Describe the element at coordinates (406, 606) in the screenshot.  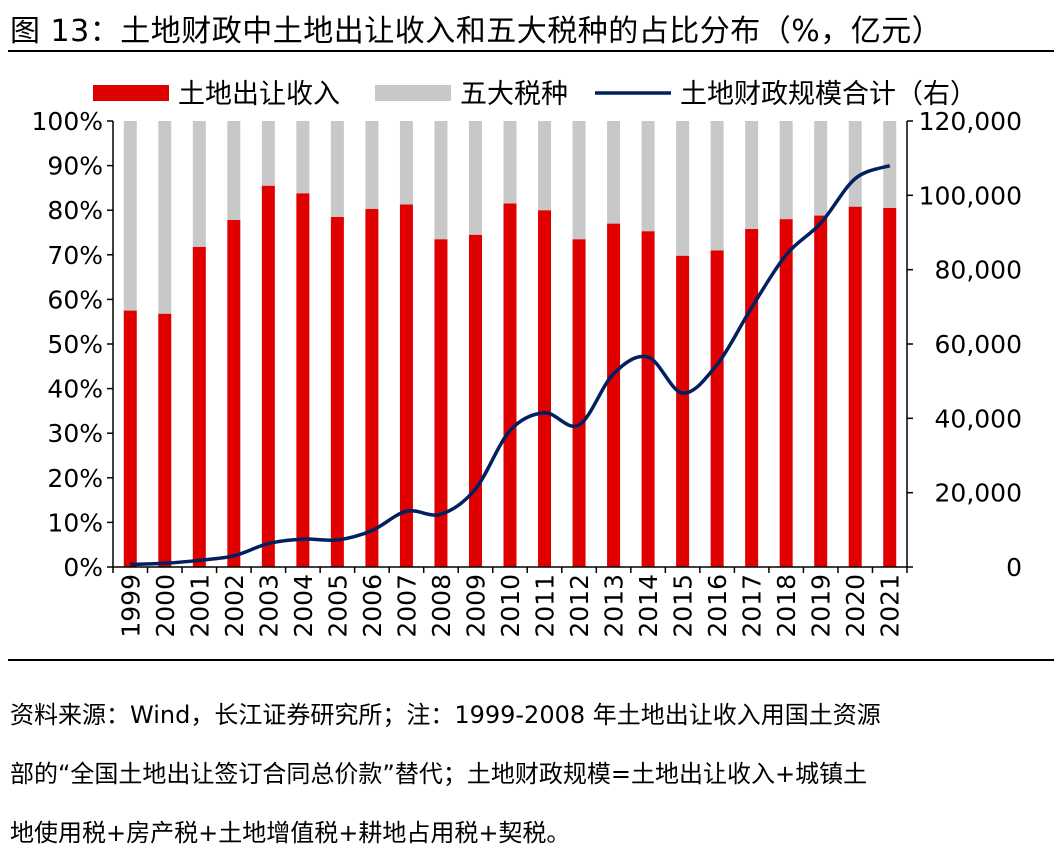
I see `x-tick-label-2007: 2007` at that location.